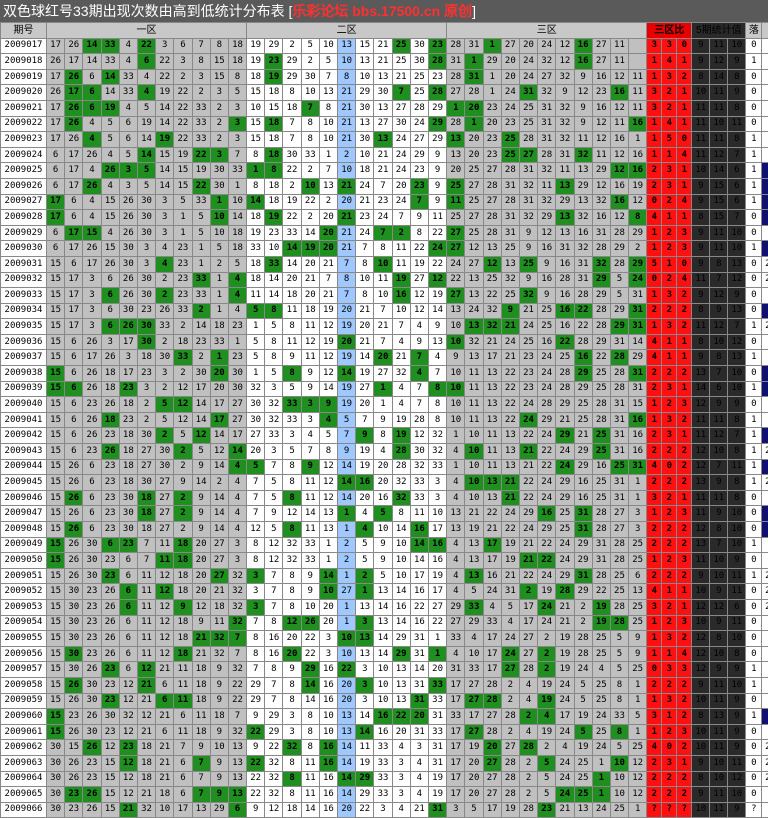 This screenshot has width=768, height=818. Describe the element at coordinates (701, 545) in the screenshot. I see `stats-cell: 13` at that location.